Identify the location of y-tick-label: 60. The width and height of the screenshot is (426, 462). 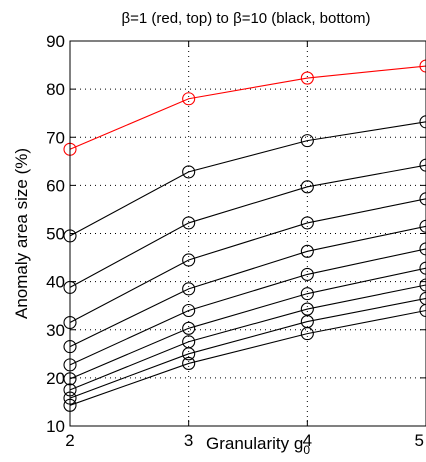
(55, 185).